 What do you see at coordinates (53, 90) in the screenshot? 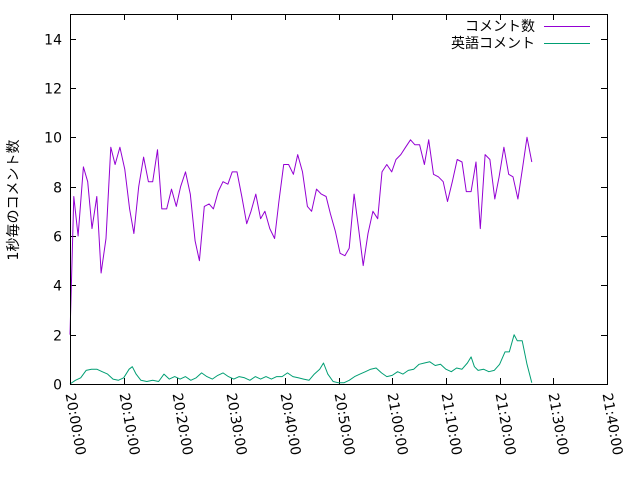
I see `y-tick-label: 12` at bounding box center [53, 90].